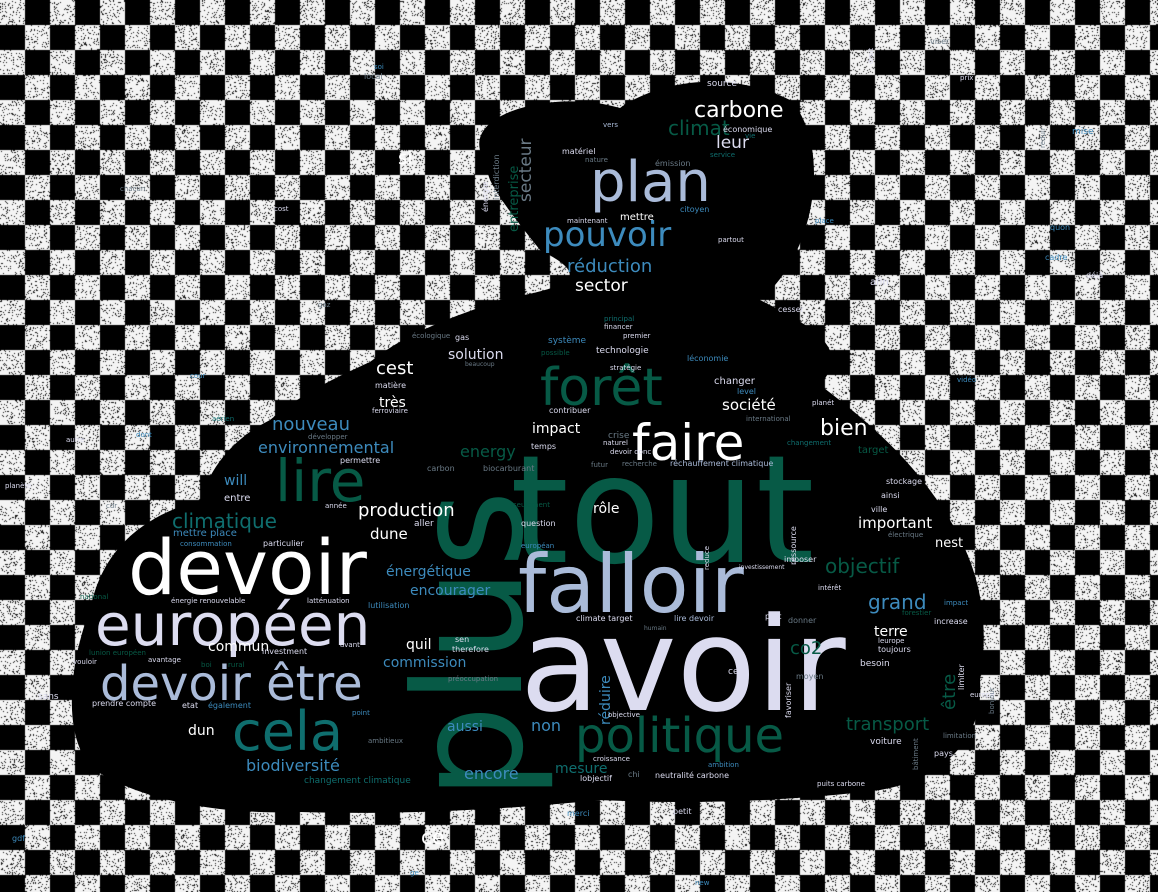 The height and width of the screenshot is (892, 1158). I want to click on word-dun: dun, so click(201, 731).